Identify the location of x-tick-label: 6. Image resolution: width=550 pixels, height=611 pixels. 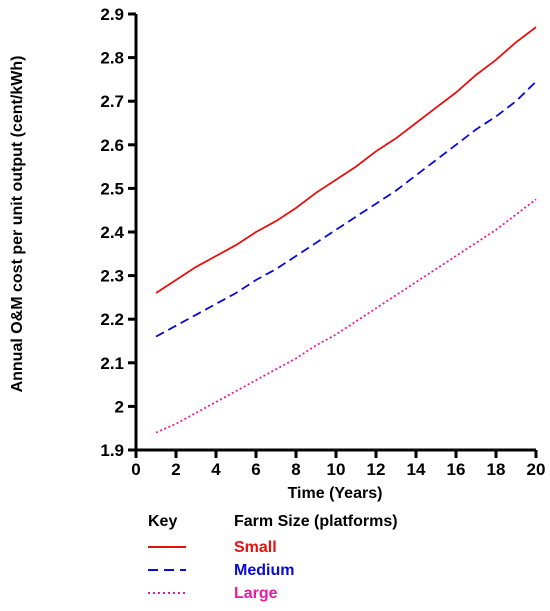
(255, 469).